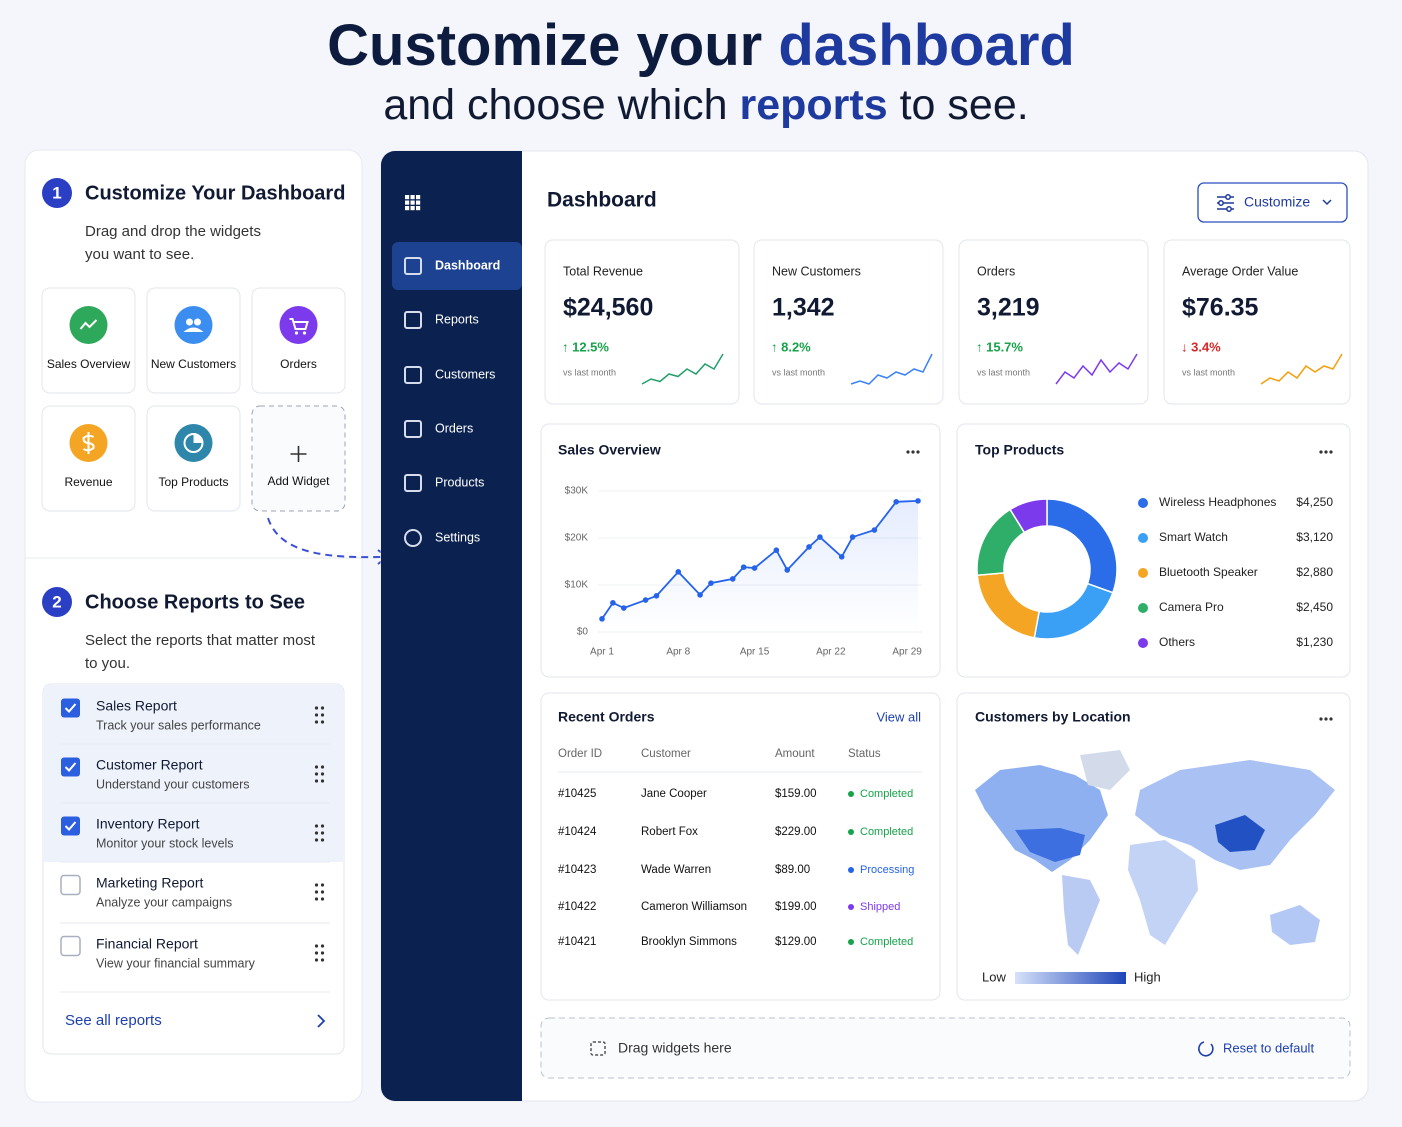 The height and width of the screenshot is (1127, 1402). Describe the element at coordinates (760, 566) in the screenshot. I see `line-area` at that location.